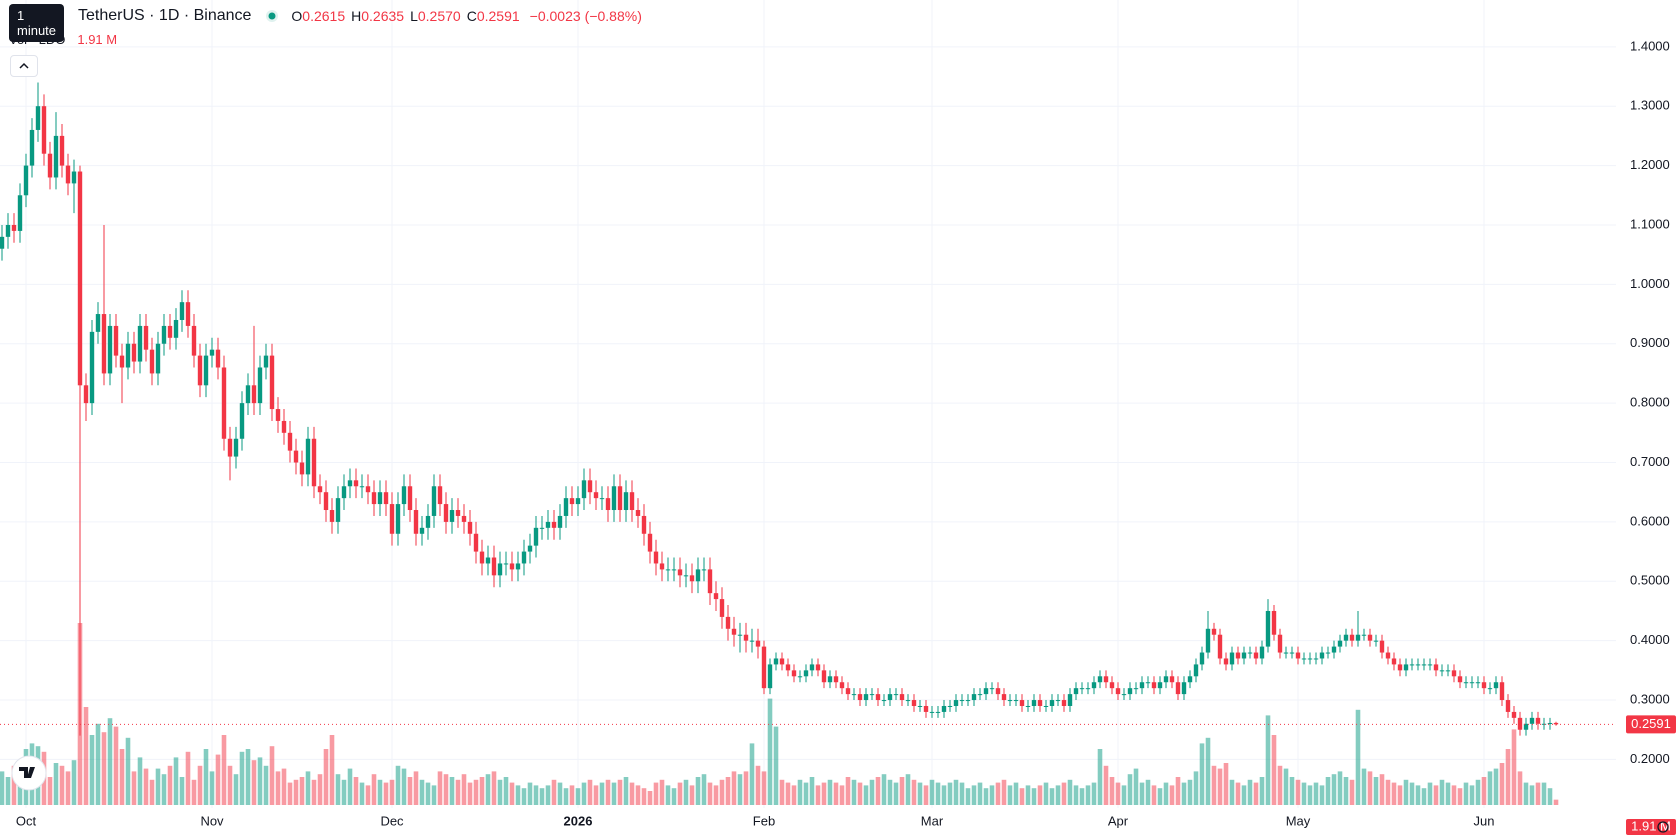 This screenshot has width=1678, height=835. I want to click on volume-title: Vol · LDO, so click(37, 39).